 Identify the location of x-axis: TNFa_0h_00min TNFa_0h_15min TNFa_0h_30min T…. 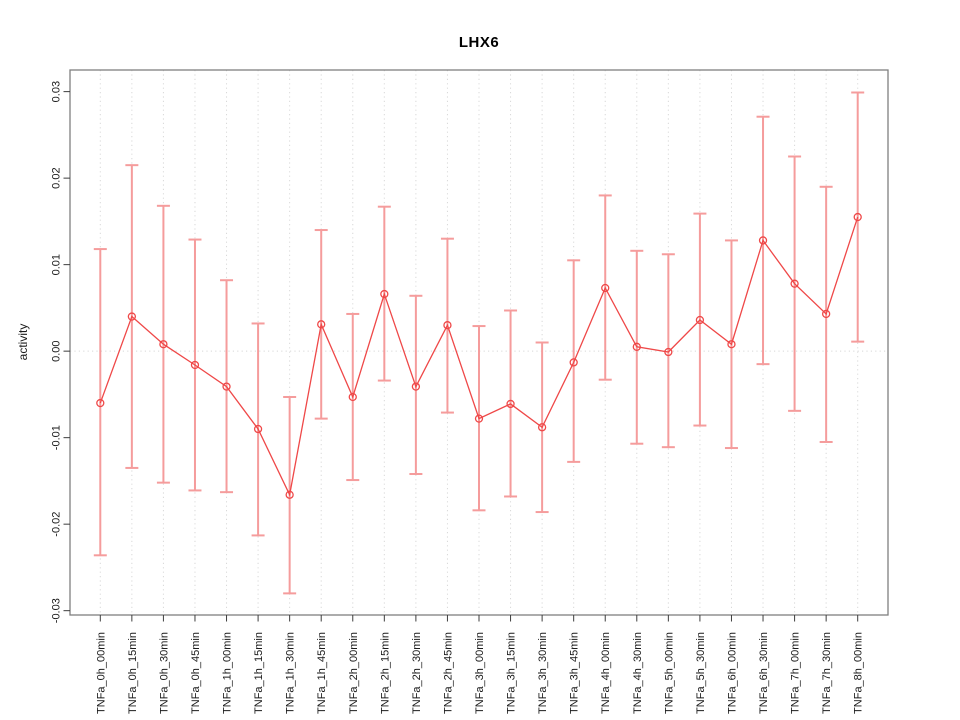
(480, 664).